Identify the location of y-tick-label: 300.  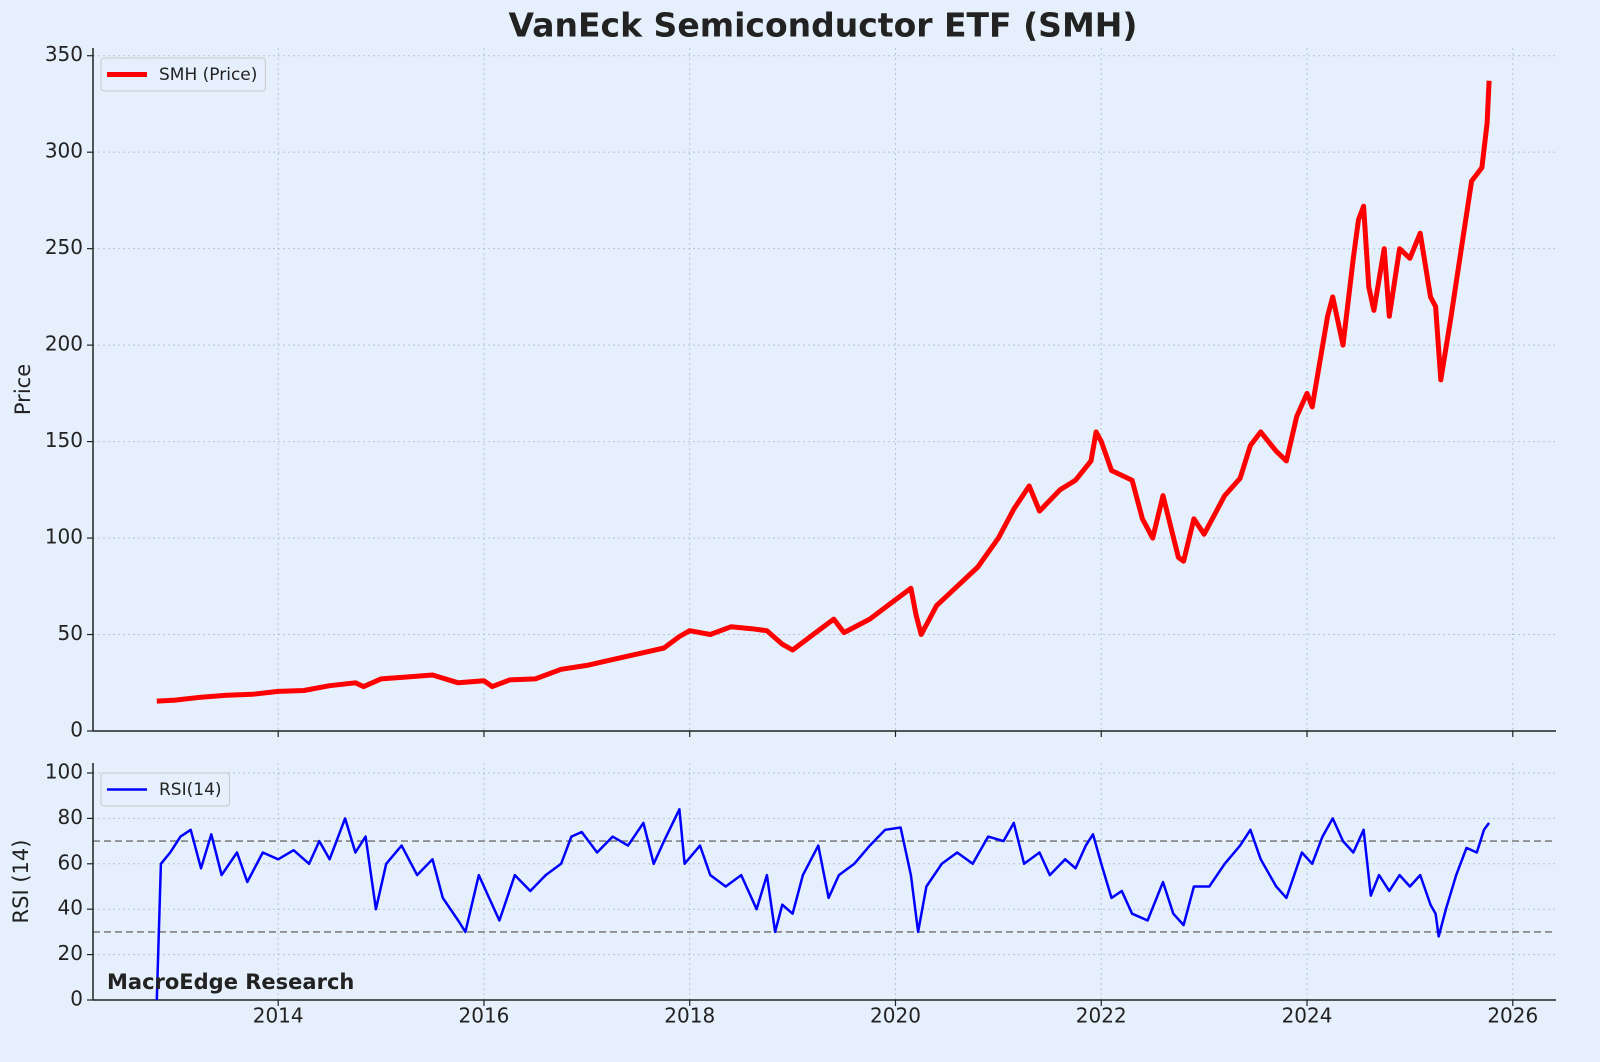
(64, 151).